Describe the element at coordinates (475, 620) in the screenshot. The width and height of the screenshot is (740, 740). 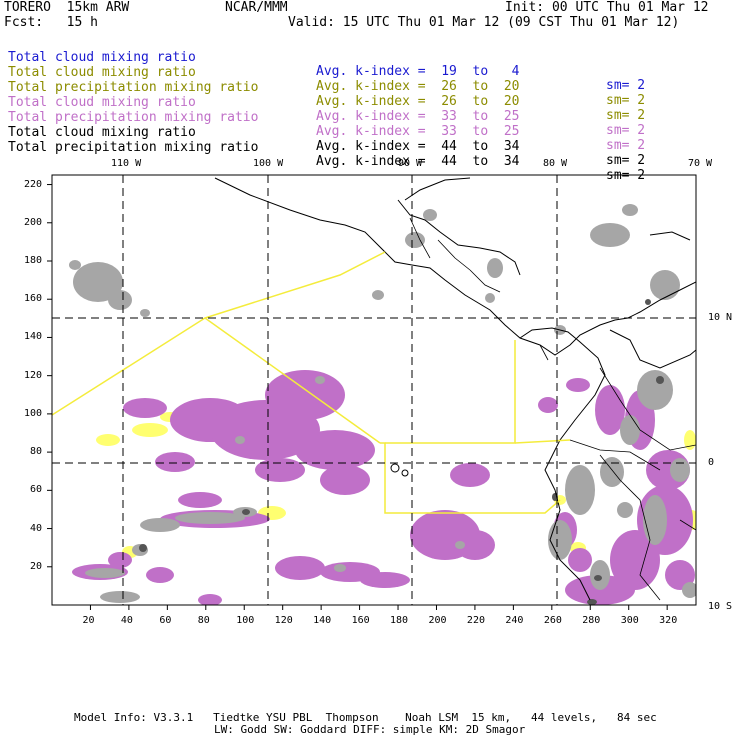
I see `x-tick: 220` at that location.